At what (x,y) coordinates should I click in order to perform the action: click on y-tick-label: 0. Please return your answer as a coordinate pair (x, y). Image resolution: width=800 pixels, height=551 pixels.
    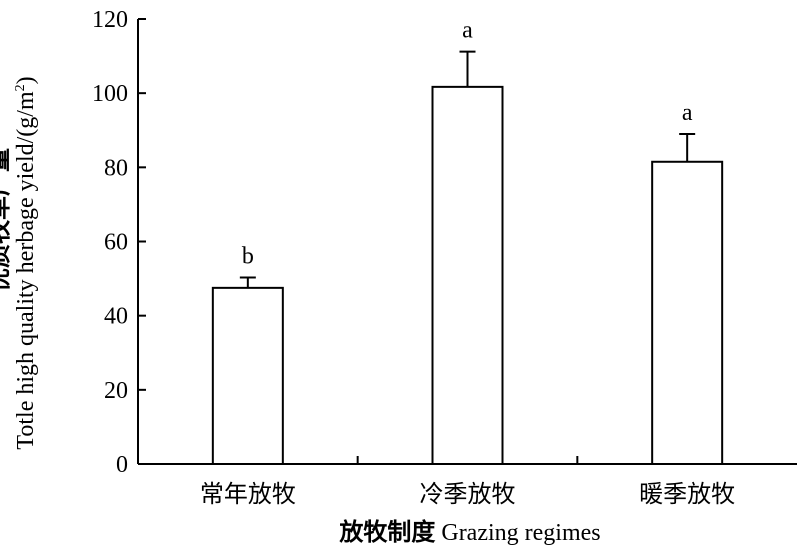
    Looking at the image, I should click on (122, 465).